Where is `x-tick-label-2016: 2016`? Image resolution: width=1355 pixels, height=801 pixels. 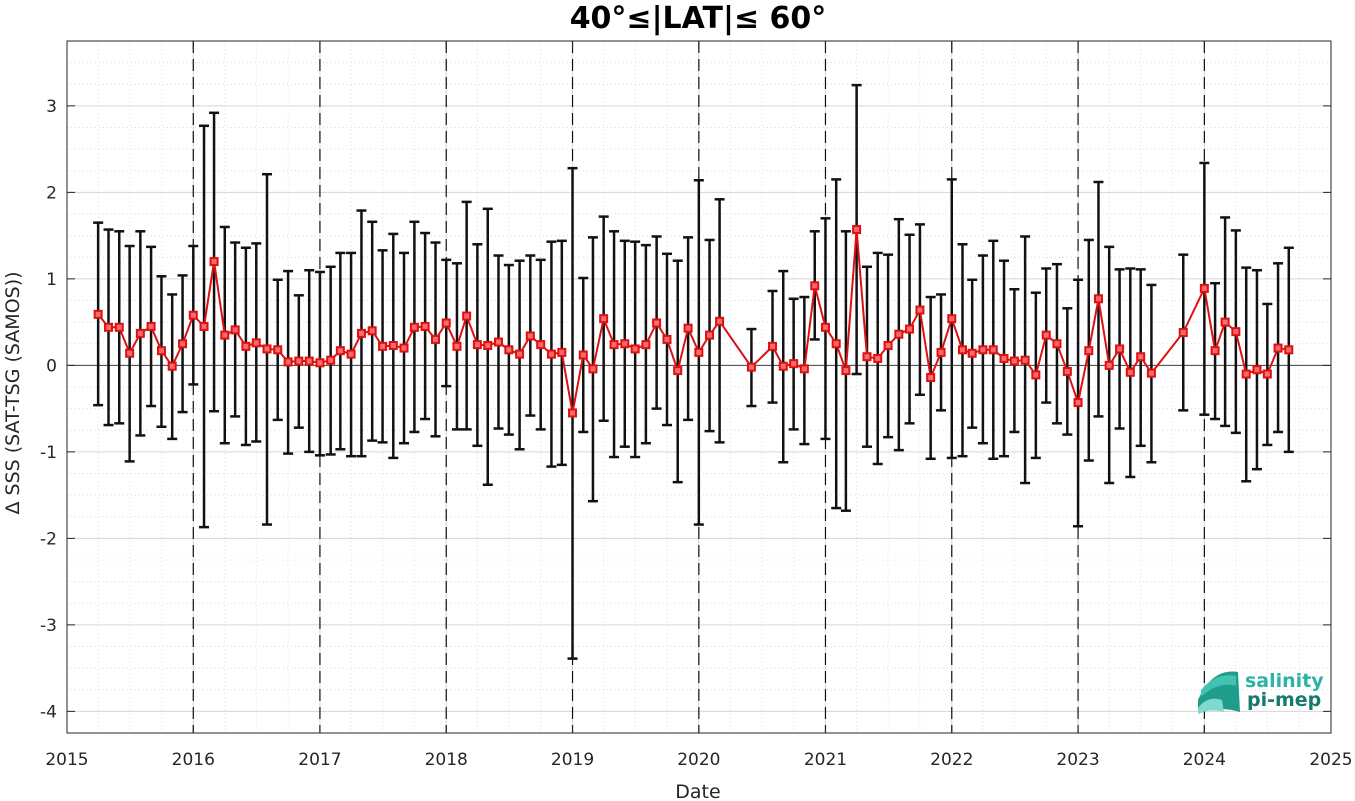 x-tick-label-2016: 2016 is located at coordinates (193, 760).